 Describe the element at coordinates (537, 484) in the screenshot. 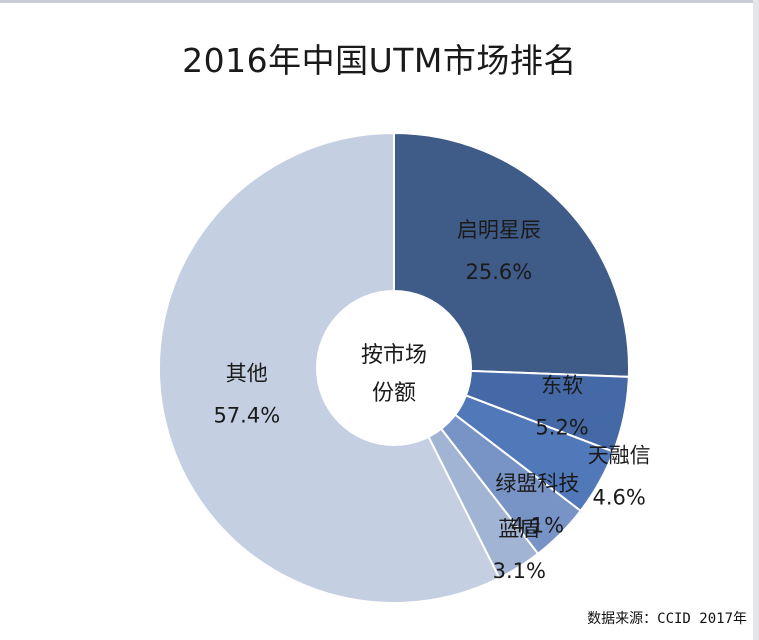

I see `slice-label-4: 绿盟科技` at that location.